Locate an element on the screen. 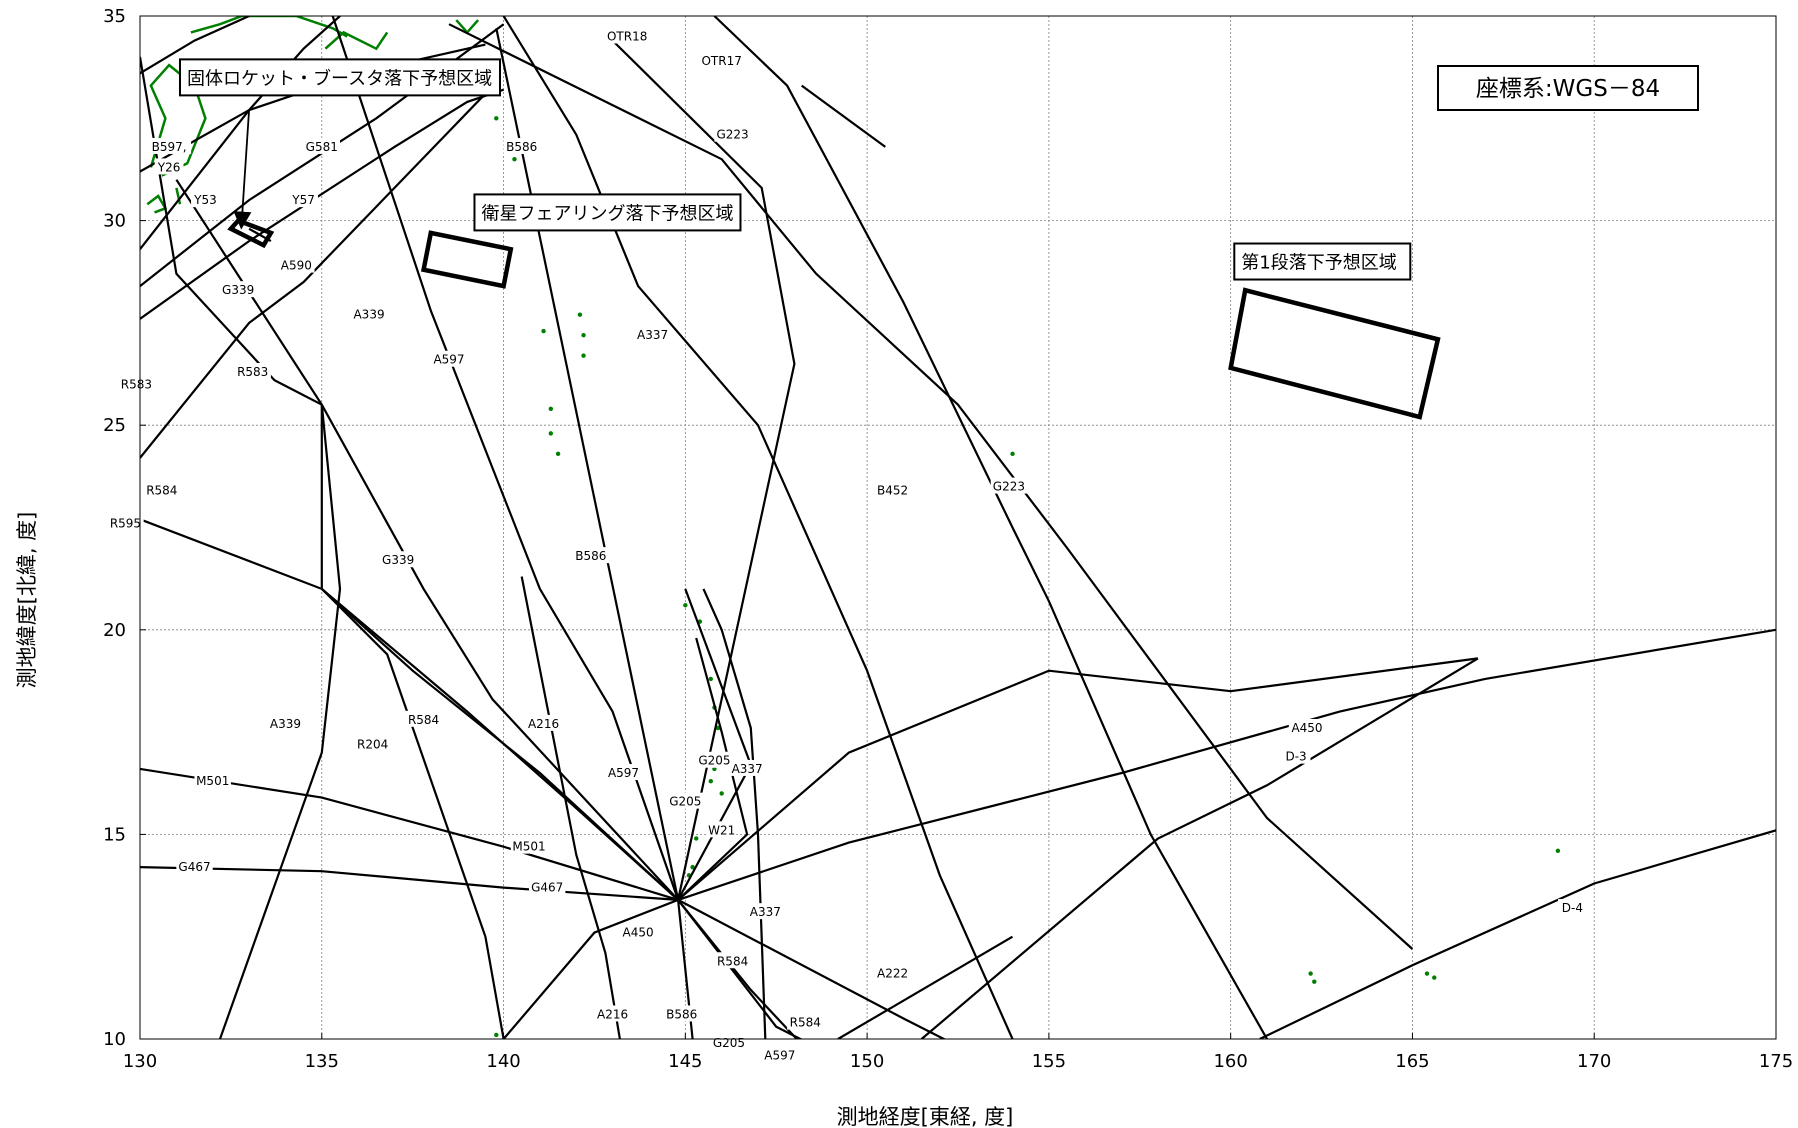 The height and width of the screenshot is (1128, 1798). route-label: A450 is located at coordinates (638, 931).